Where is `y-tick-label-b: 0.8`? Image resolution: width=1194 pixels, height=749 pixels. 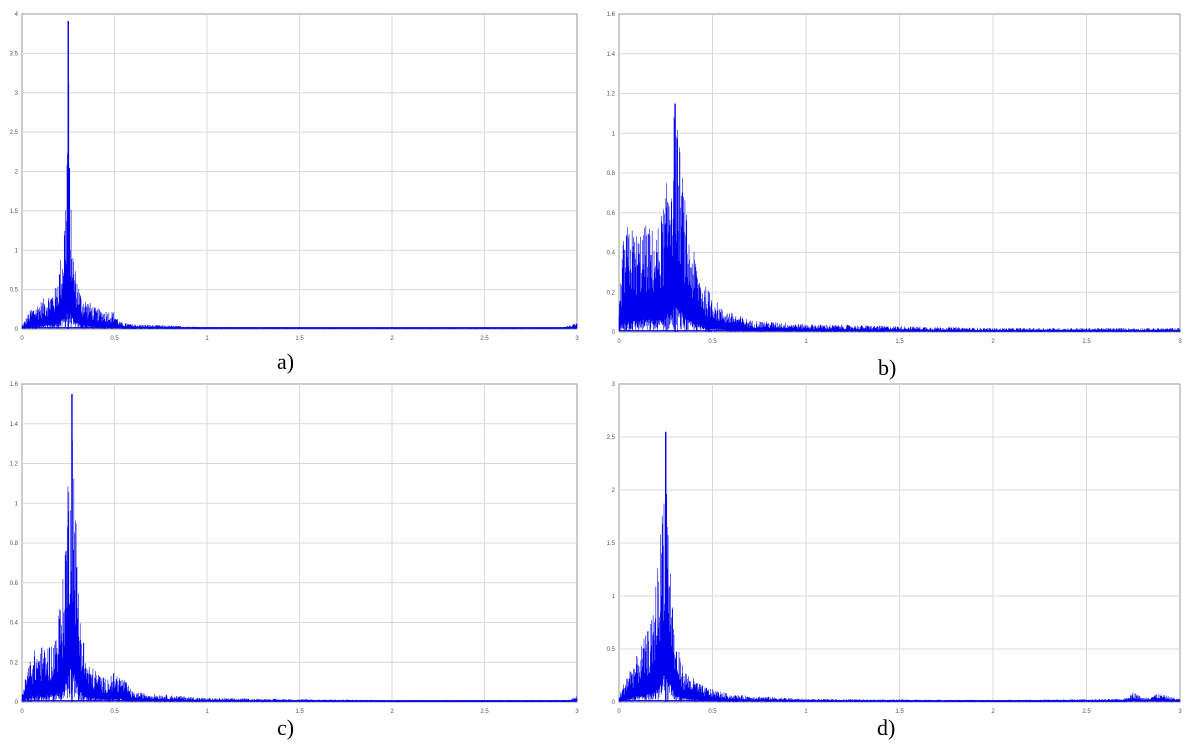
y-tick-label-b: 0.8 is located at coordinates (611, 174).